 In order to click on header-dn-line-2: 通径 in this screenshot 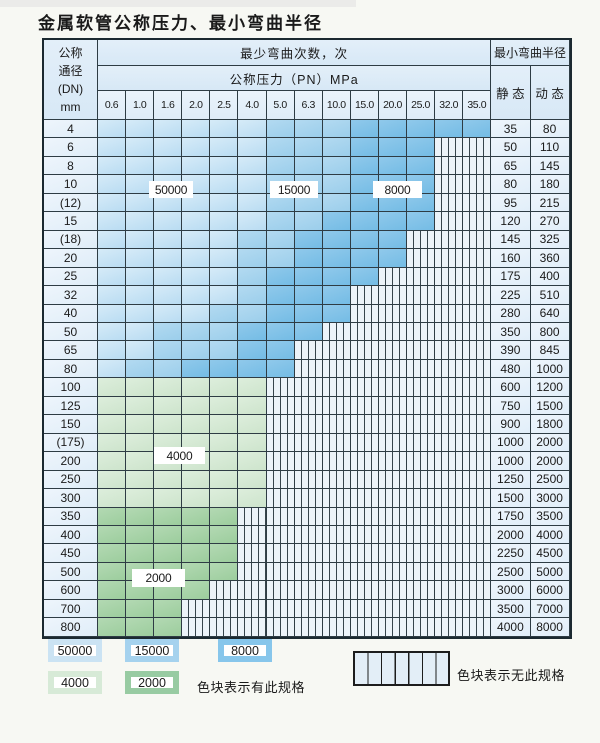, I will do `click(70, 70)`.